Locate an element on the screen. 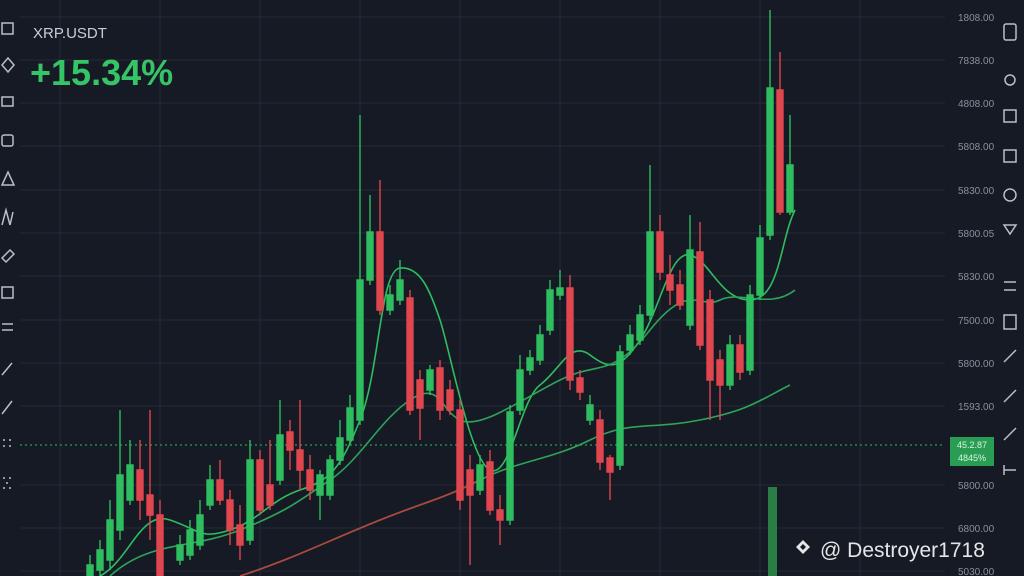 The height and width of the screenshot is (576, 1024). price-label: 6800.00 is located at coordinates (976, 529).